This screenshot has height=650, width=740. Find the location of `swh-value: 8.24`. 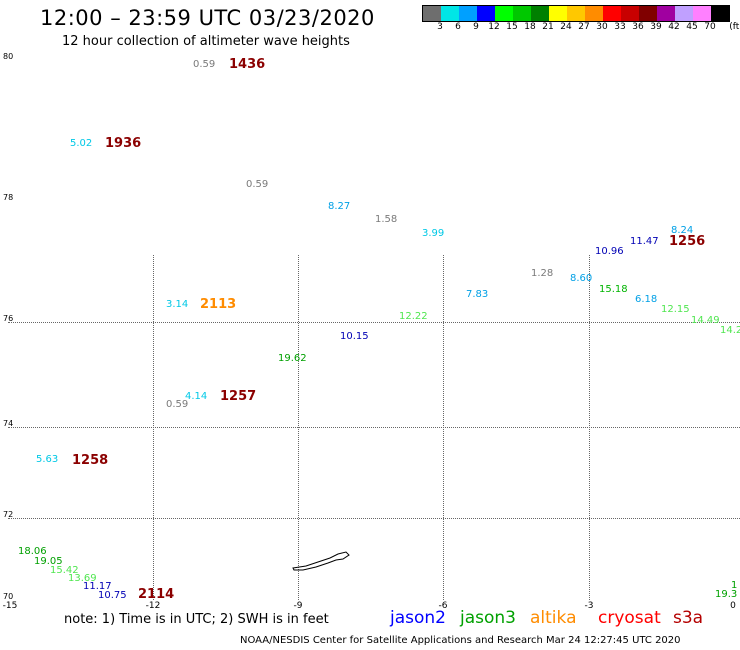

swh-value: 8.24 is located at coordinates (682, 230).